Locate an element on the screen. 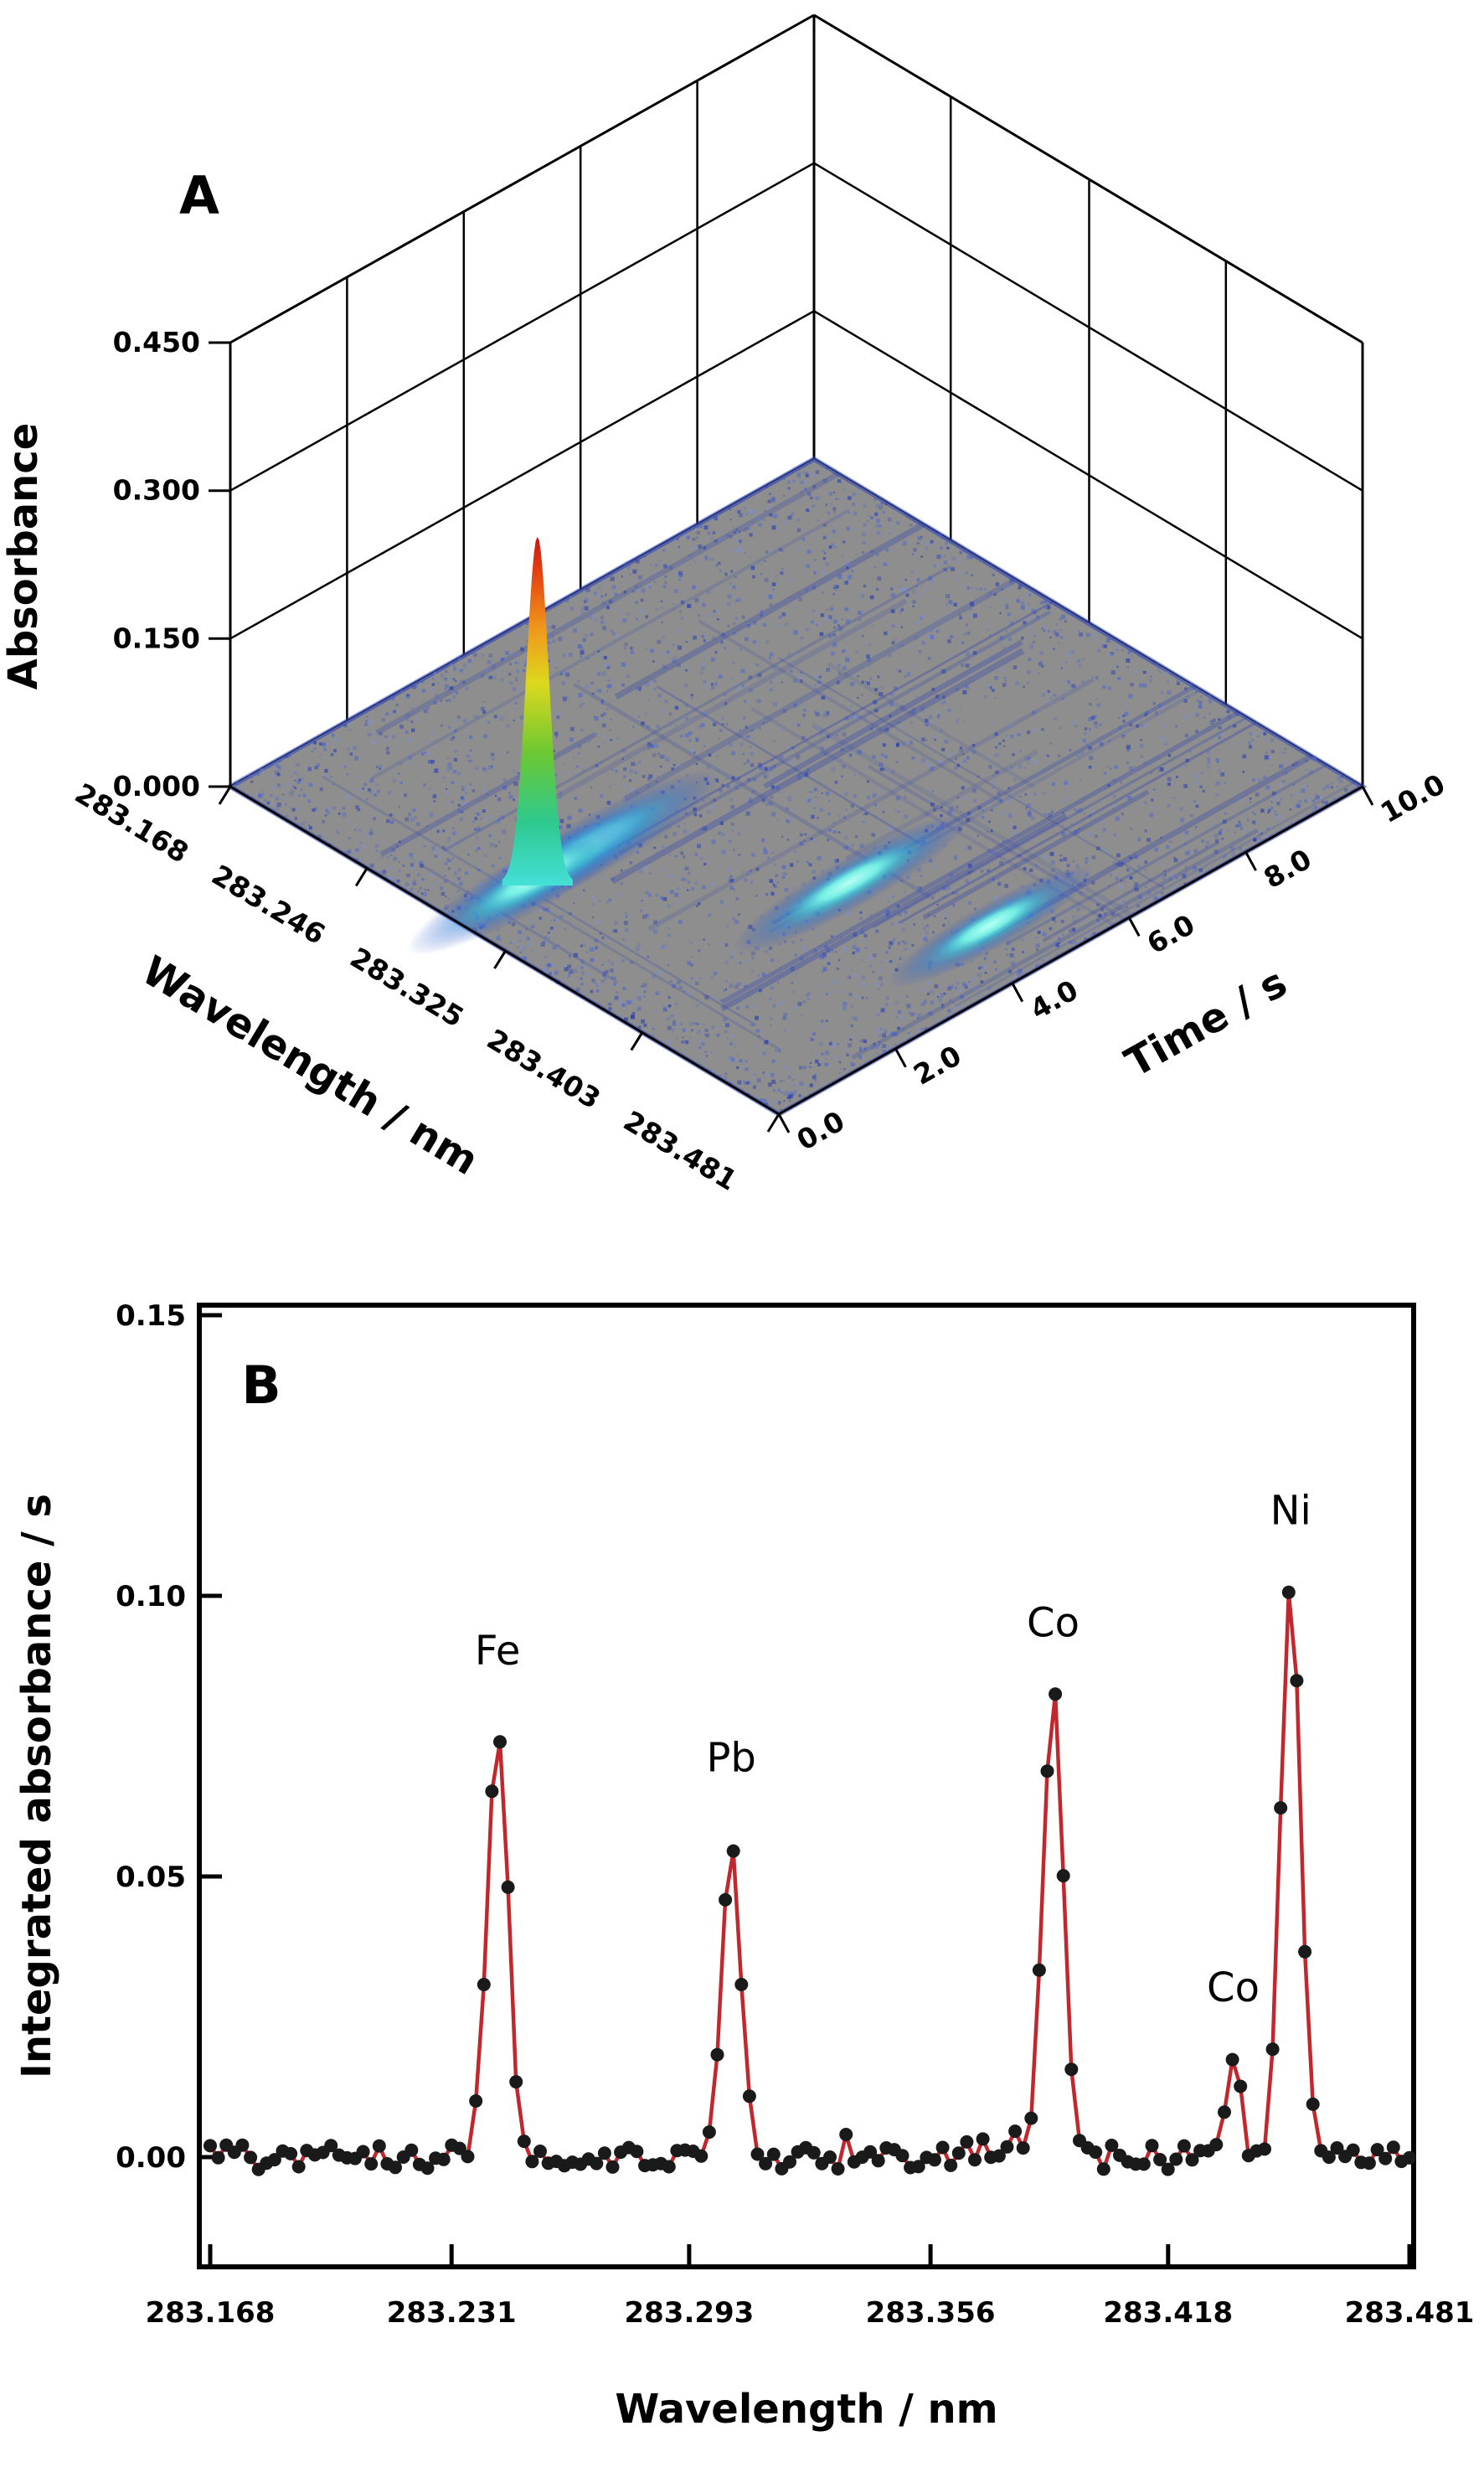 The height and width of the screenshot is (2488, 1484). x-tick-label: 283.418 is located at coordinates (1168, 2313).